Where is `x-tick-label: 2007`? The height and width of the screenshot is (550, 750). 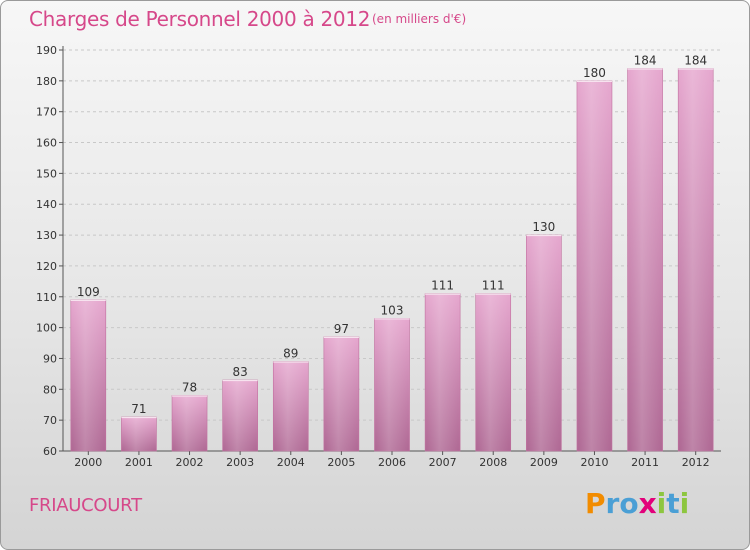 x-tick-label: 2007 is located at coordinates (443, 462).